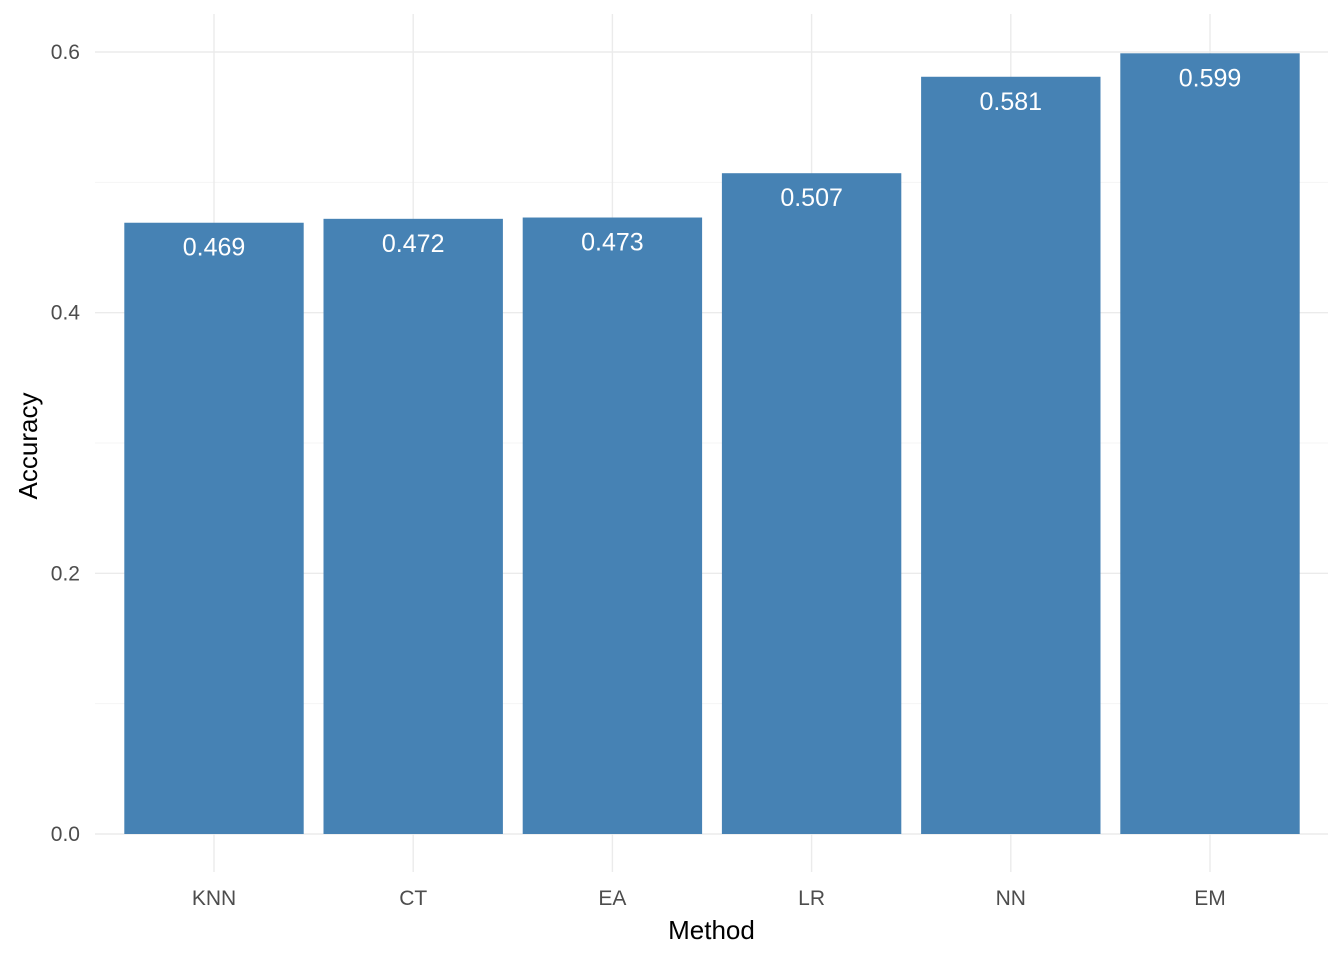  I want to click on bar-value-label: 0.581, so click(1011, 102).